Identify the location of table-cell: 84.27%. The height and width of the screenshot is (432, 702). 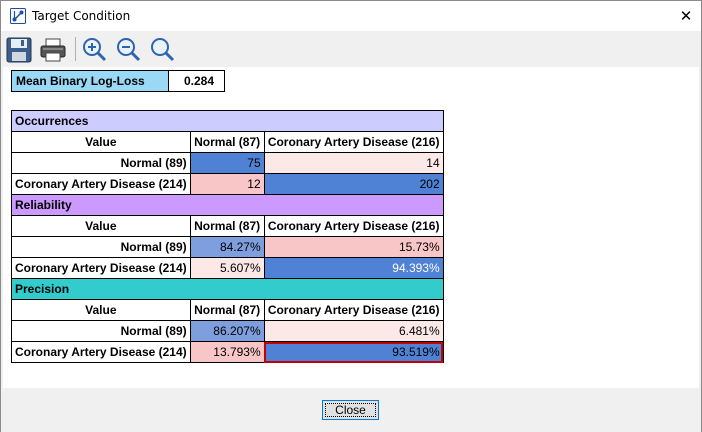
(227, 247).